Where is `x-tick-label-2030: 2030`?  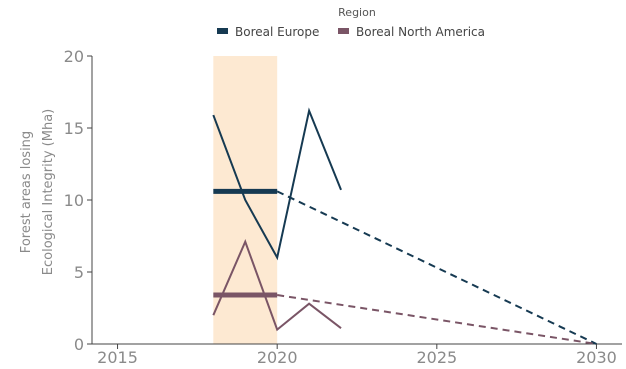 x-tick-label-2030: 2030 is located at coordinates (596, 357).